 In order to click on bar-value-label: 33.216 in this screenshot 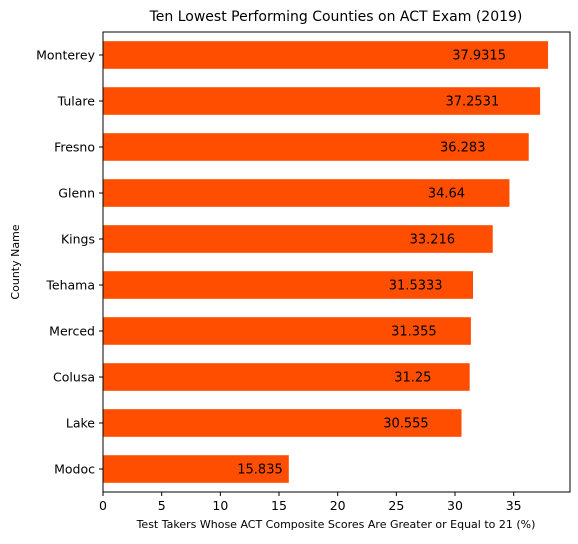, I will do `click(433, 240)`.